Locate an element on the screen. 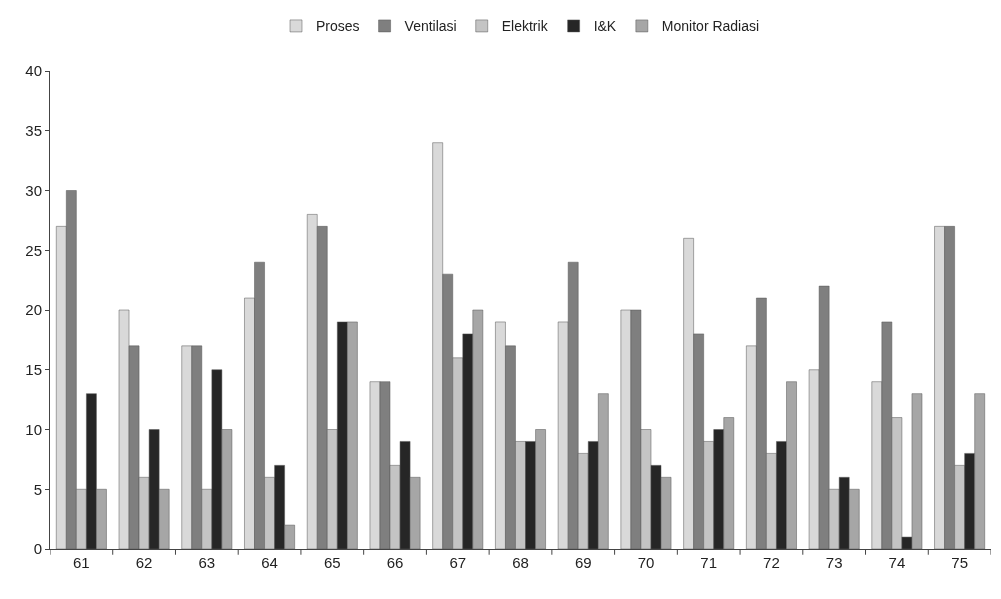 Image resolution: width=1001 pixels, height=599 pixels. x-tick-label: 67 is located at coordinates (458, 562).